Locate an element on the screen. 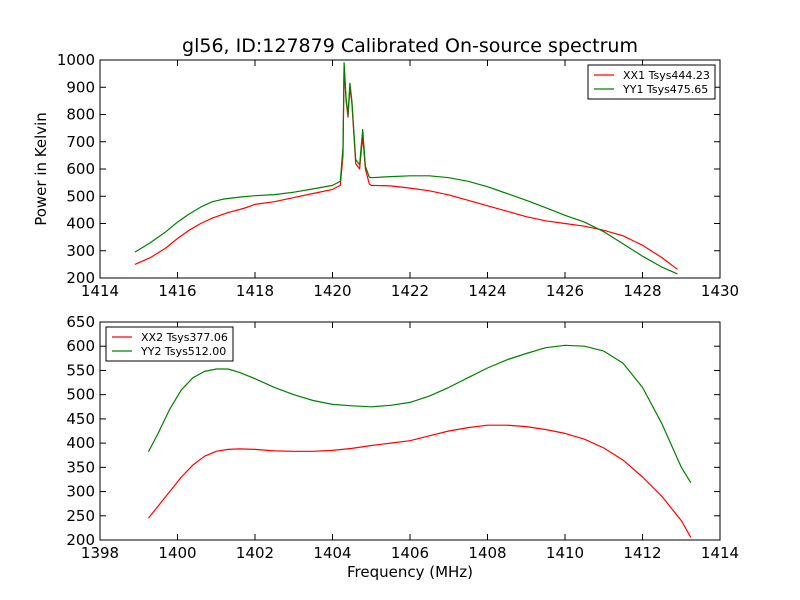 The height and width of the screenshot is (600, 800). top-legend-box is located at coordinates (651, 82).